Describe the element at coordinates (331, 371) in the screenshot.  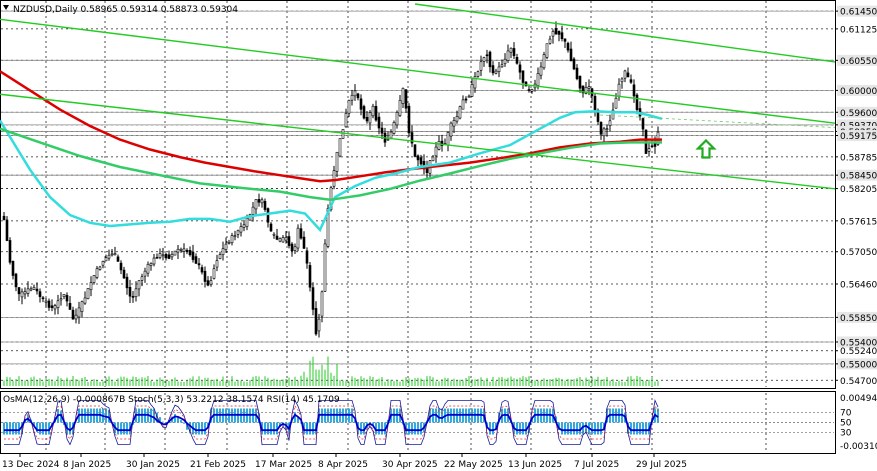
I see `volume-bars` at that location.